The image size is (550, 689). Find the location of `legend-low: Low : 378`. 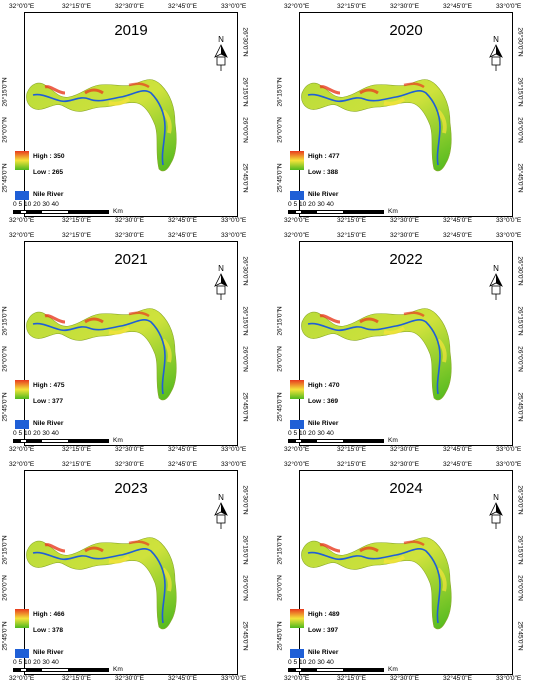

legend-low: Low : 378 is located at coordinates (48, 630).